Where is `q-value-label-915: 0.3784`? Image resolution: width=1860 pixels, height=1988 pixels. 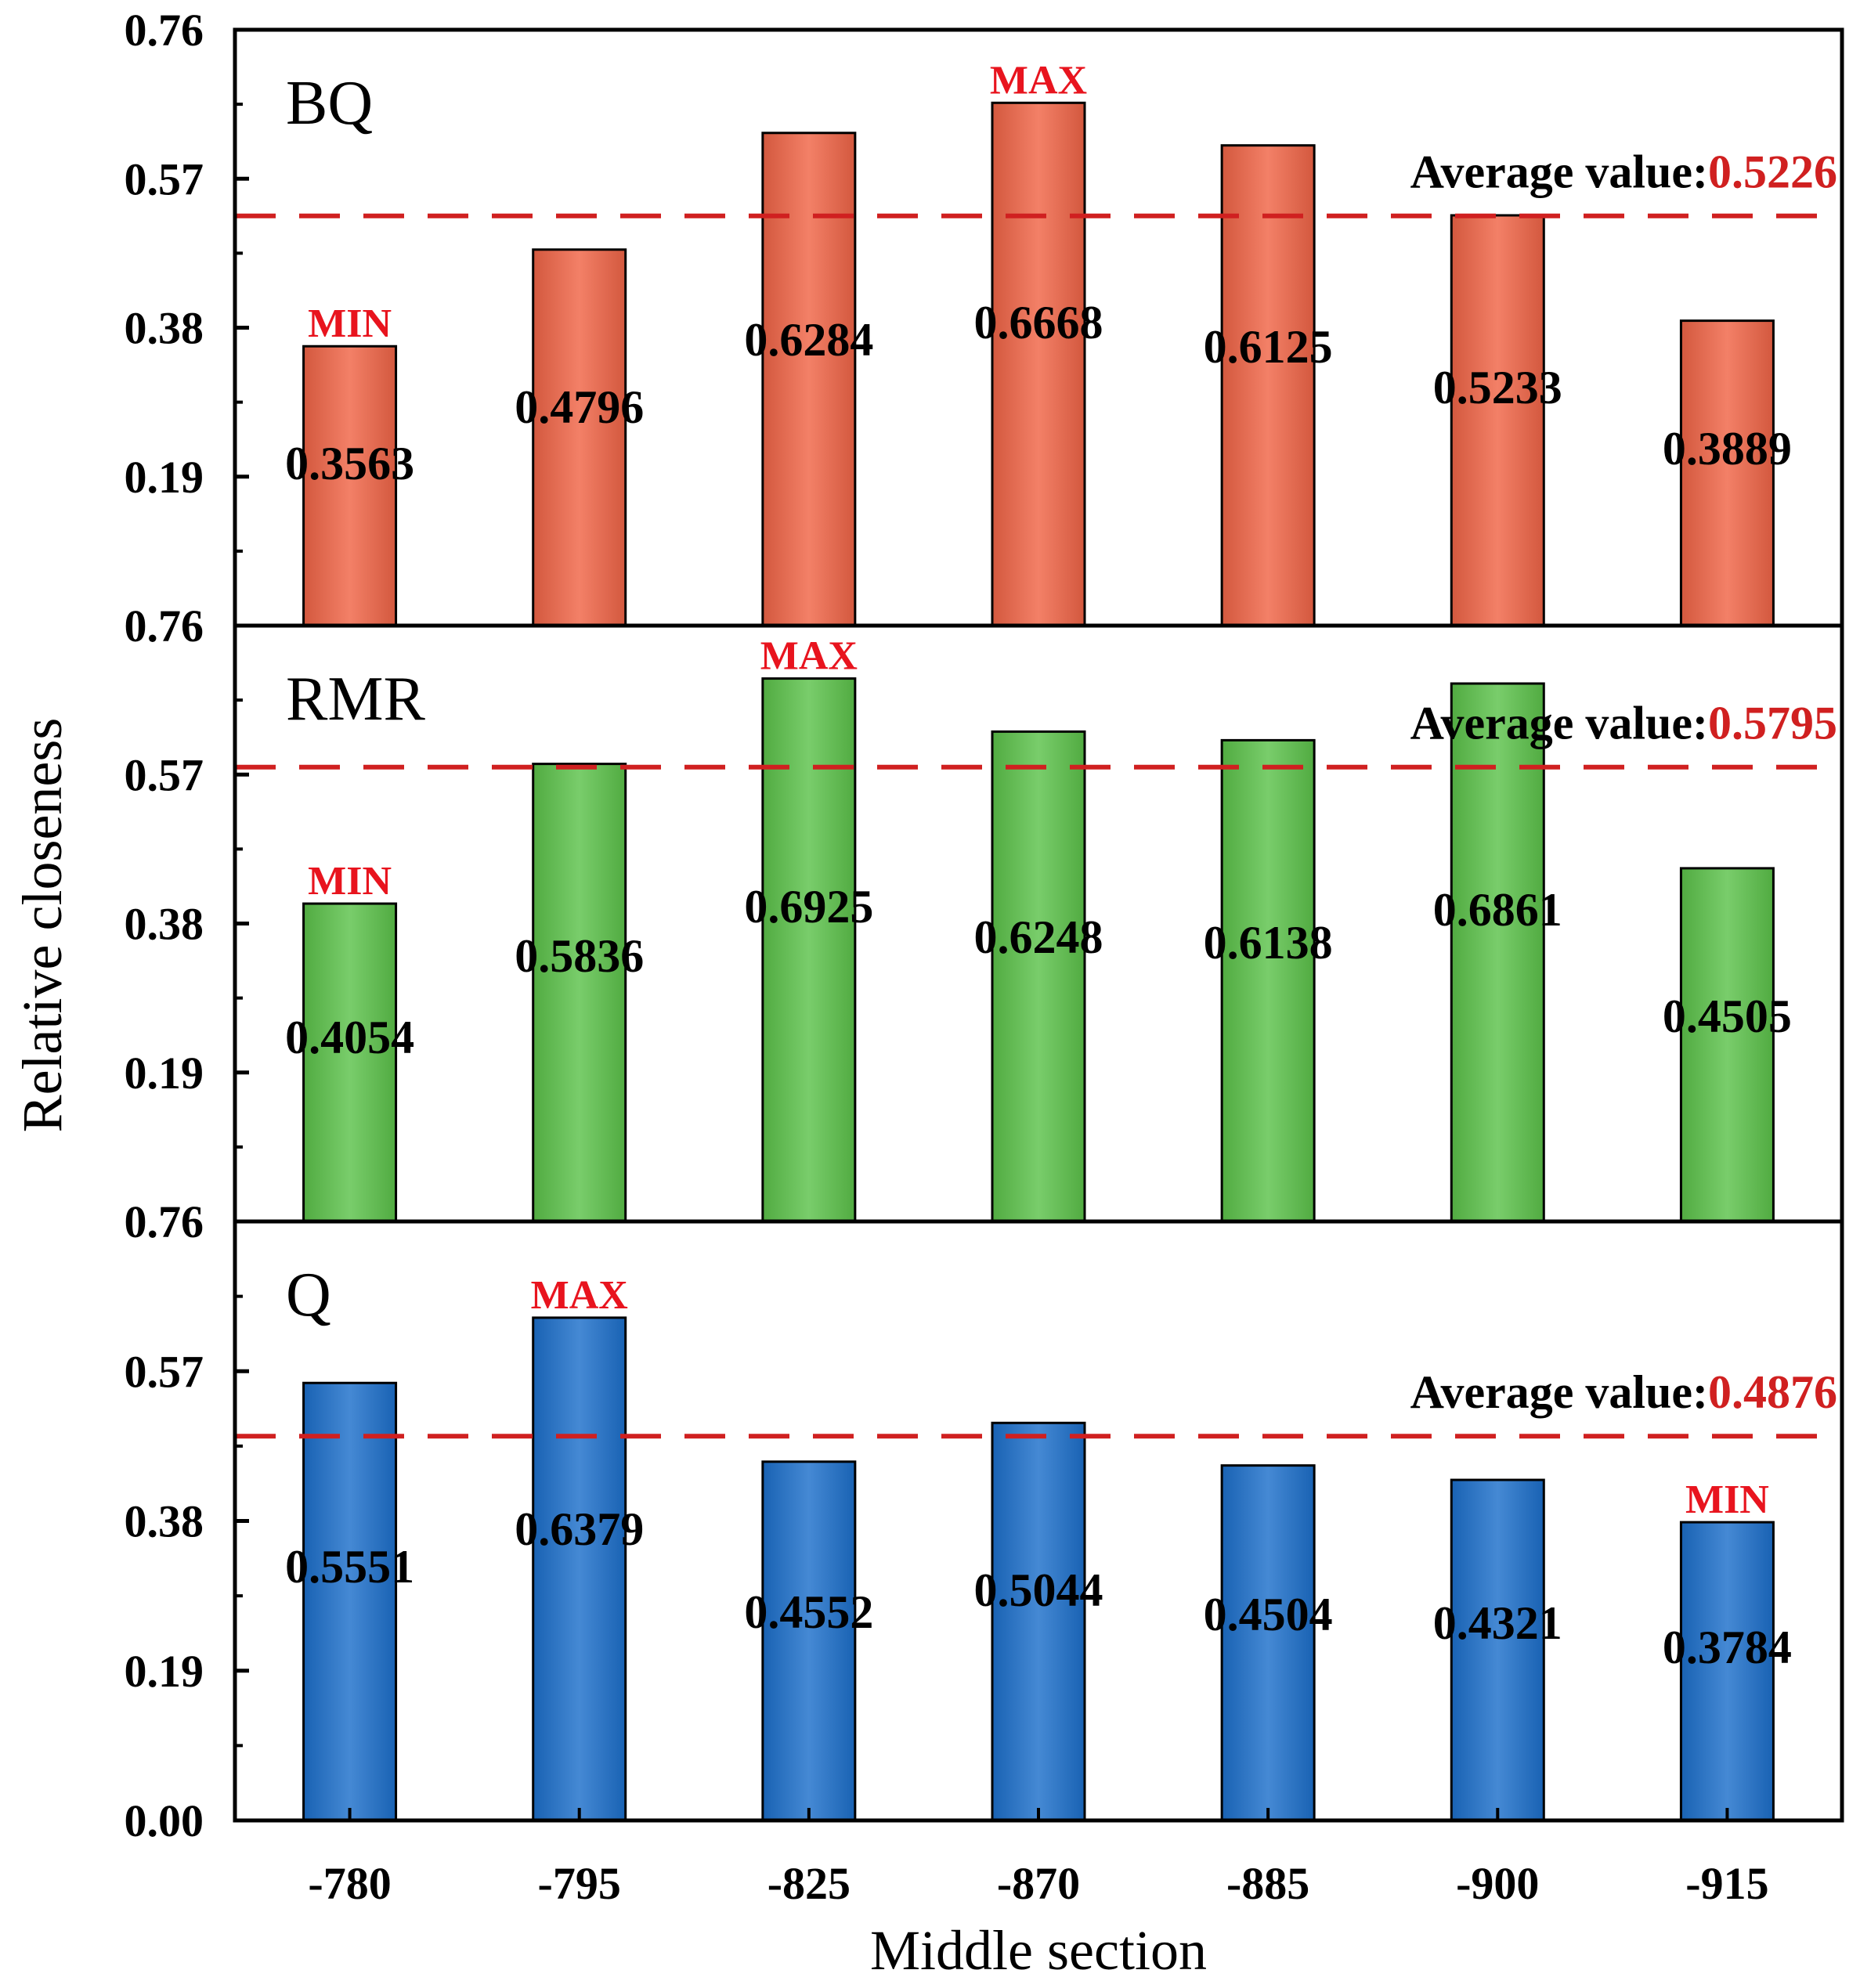
q-value-label-915: 0.3784 is located at coordinates (1727, 1647).